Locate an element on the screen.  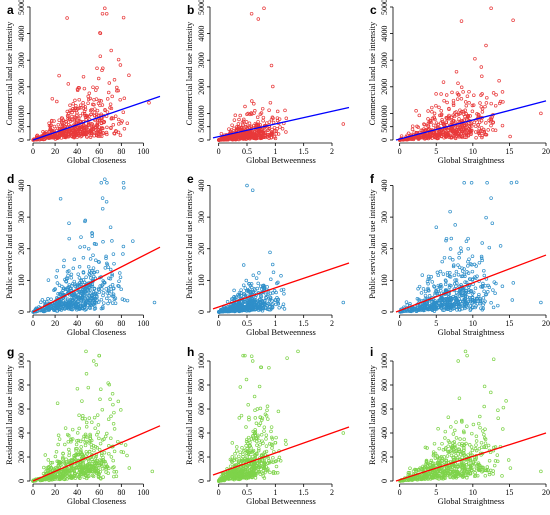
x-tick-label: 0 is located at coordinates (400, 151).